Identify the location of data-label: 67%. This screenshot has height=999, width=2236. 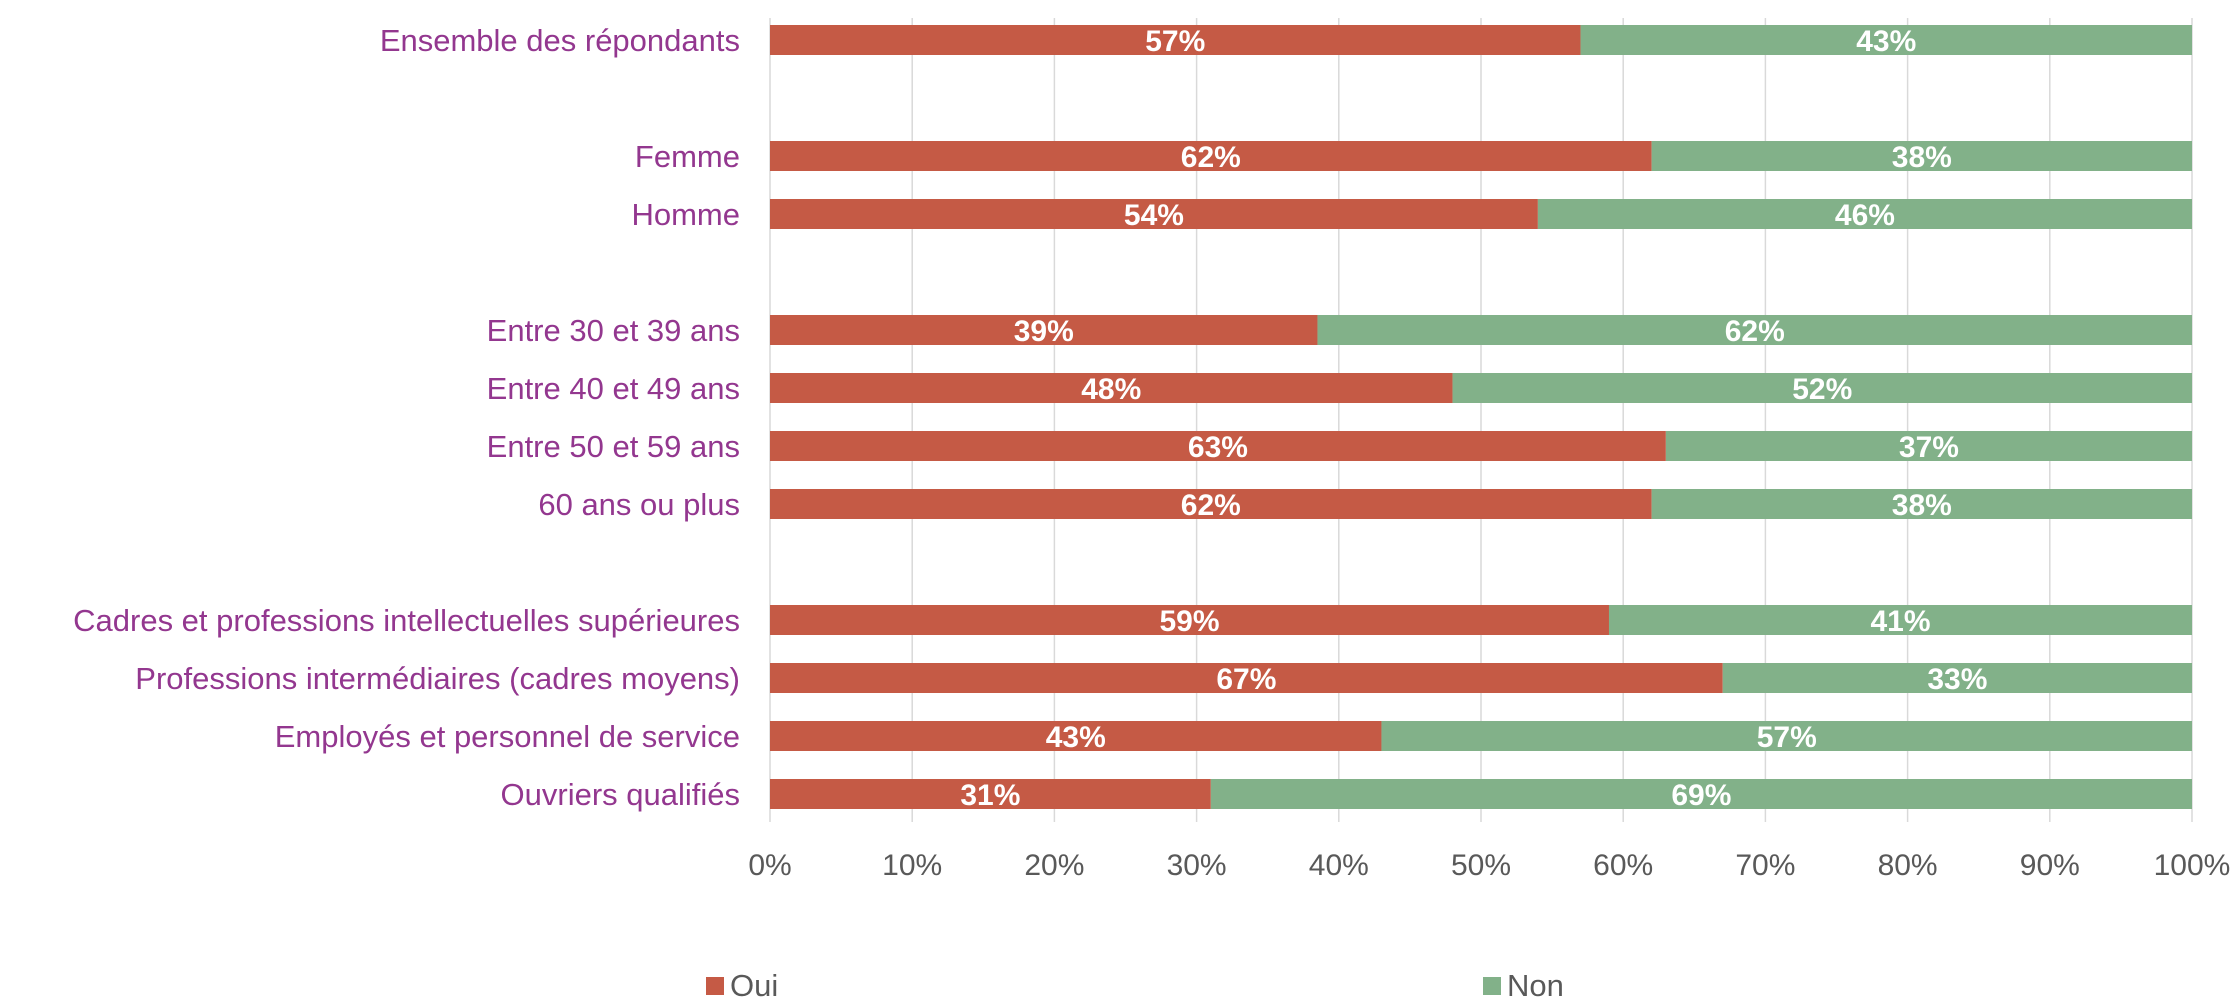
(1246, 679).